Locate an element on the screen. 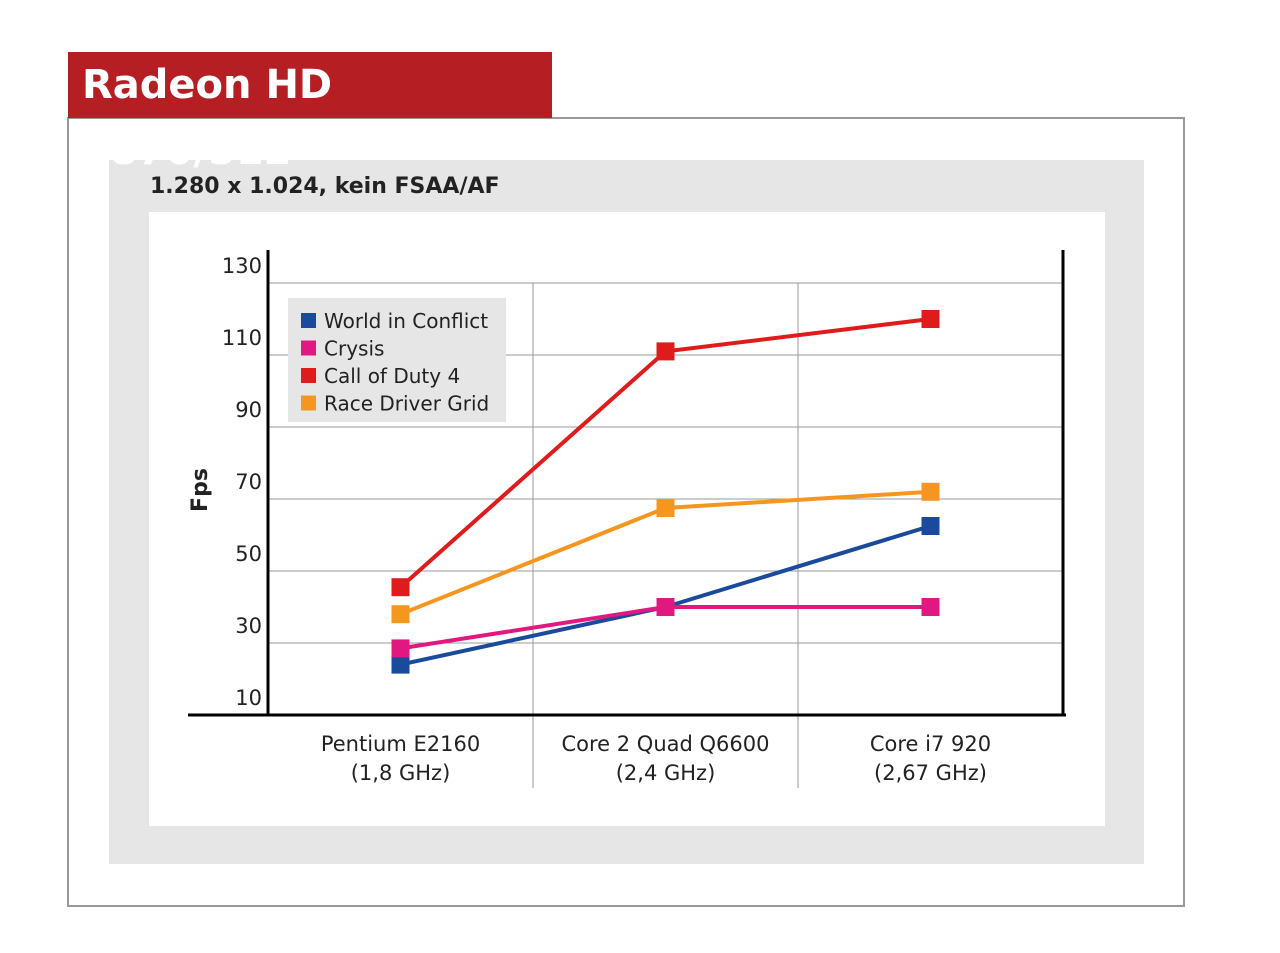 This screenshot has height=953, width=1280. y-tick-label: 110 is located at coordinates (242, 338).